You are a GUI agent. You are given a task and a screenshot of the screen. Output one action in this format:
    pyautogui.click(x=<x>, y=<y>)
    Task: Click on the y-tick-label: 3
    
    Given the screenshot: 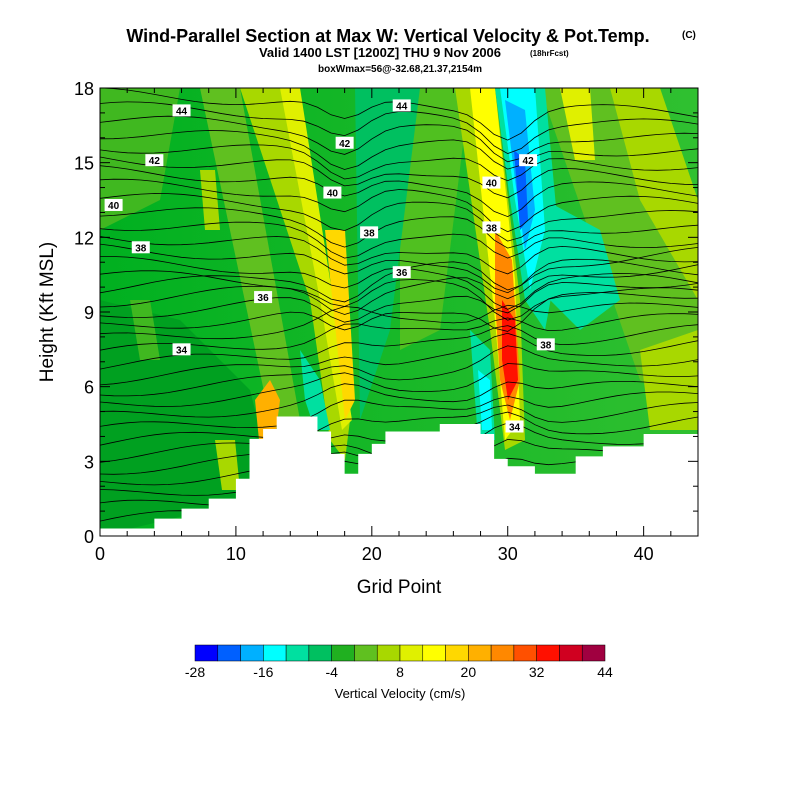 What is the action you would take?
    pyautogui.click(x=89, y=462)
    